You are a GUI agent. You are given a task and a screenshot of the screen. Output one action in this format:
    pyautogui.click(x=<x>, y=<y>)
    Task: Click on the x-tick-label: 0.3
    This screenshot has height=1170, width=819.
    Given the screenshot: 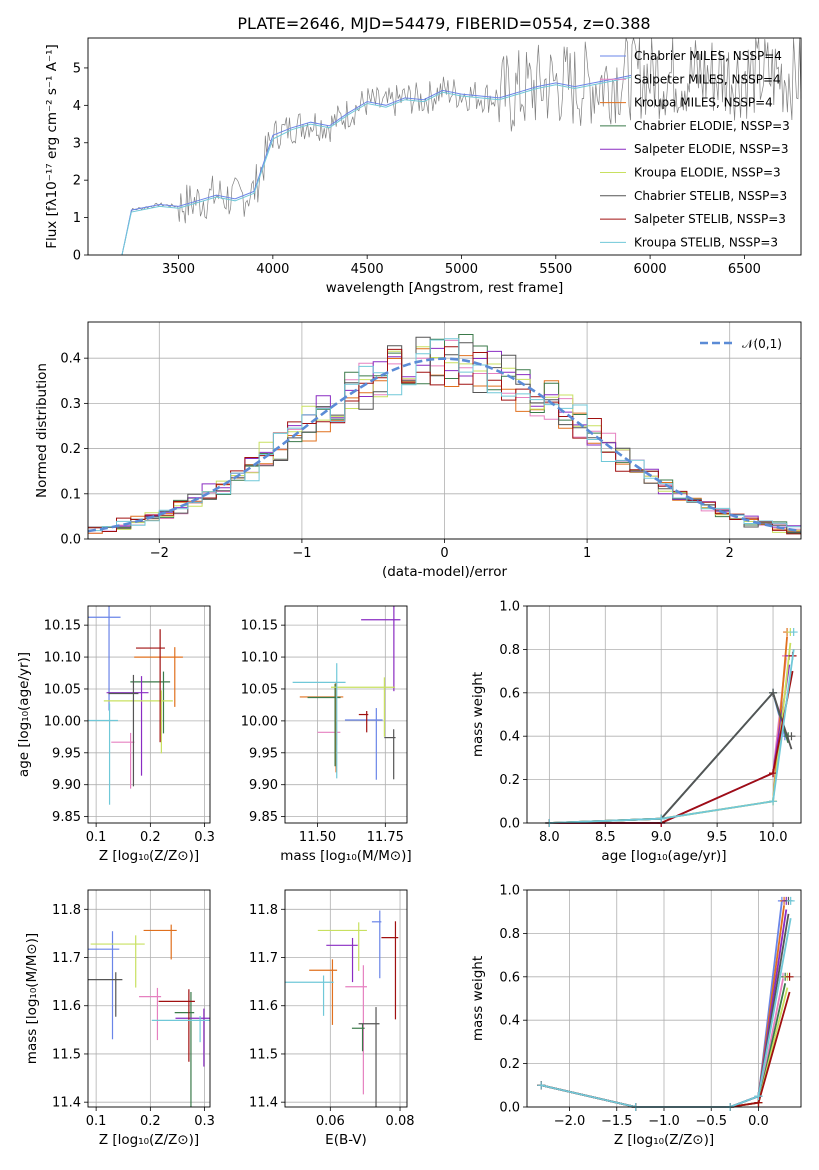 What is the action you would take?
    pyautogui.click(x=204, y=1121)
    